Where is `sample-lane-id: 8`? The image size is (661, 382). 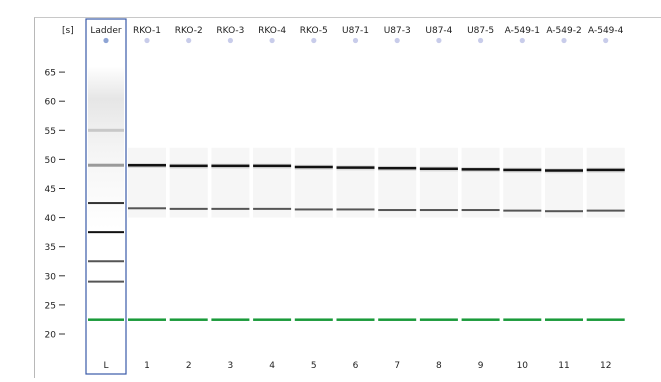
sample-lane-id: 8 is located at coordinates (439, 366).